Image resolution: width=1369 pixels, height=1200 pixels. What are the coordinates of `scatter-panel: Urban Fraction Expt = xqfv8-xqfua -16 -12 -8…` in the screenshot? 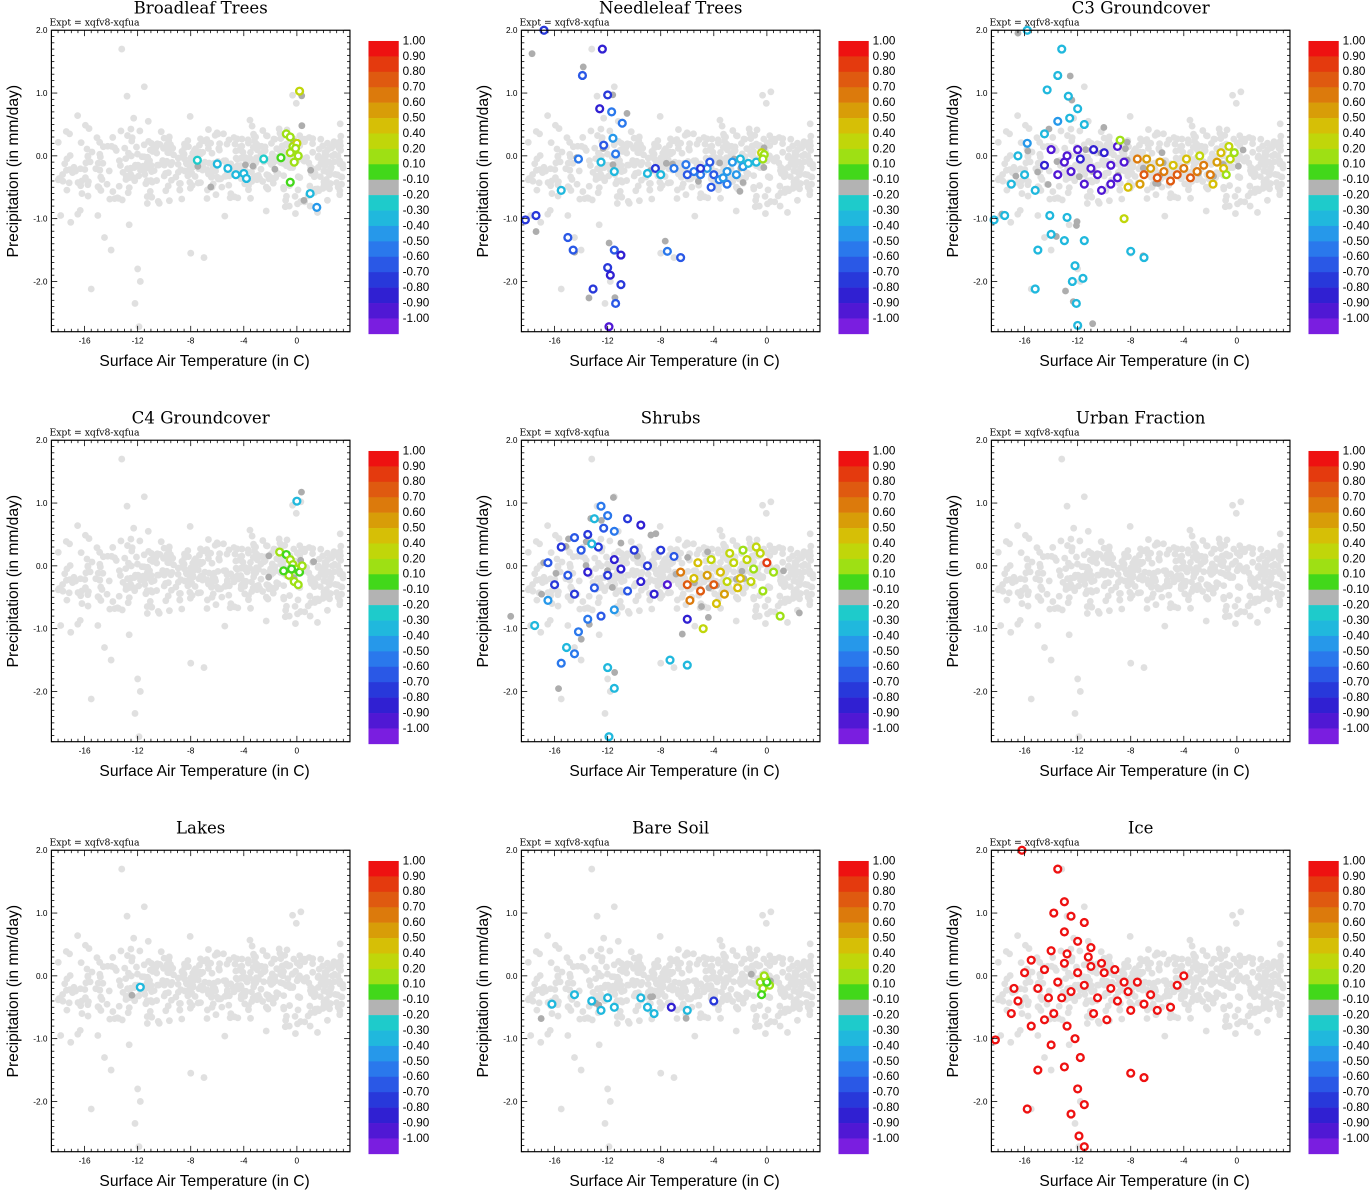 It's located at (1154, 609).